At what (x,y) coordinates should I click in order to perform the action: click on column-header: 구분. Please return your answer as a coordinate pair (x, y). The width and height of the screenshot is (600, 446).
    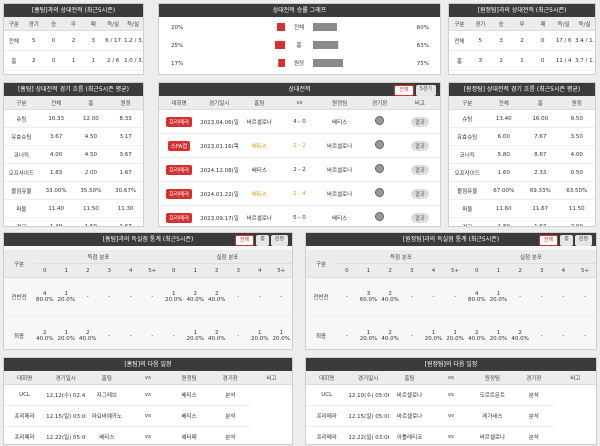
    Looking at the image, I should click on (21, 103).